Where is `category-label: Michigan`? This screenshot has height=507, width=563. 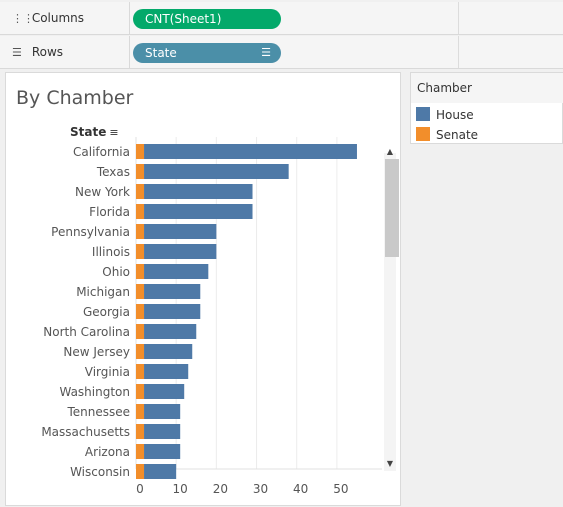 category-label: Michigan is located at coordinates (103, 292).